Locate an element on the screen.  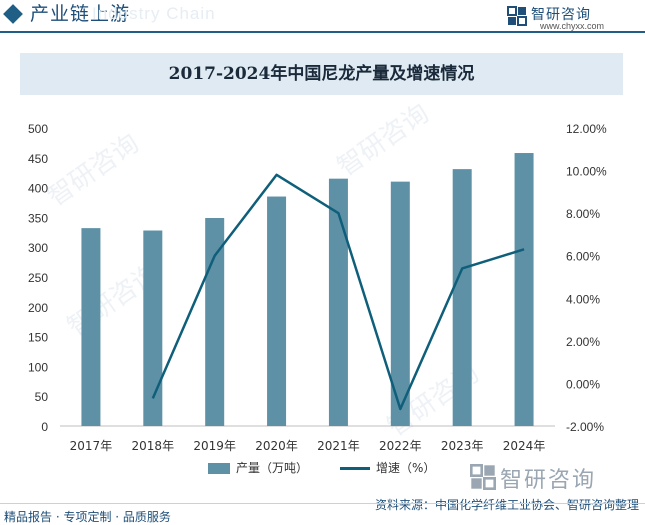
diamond-bullet-icon is located at coordinates (13, 14).